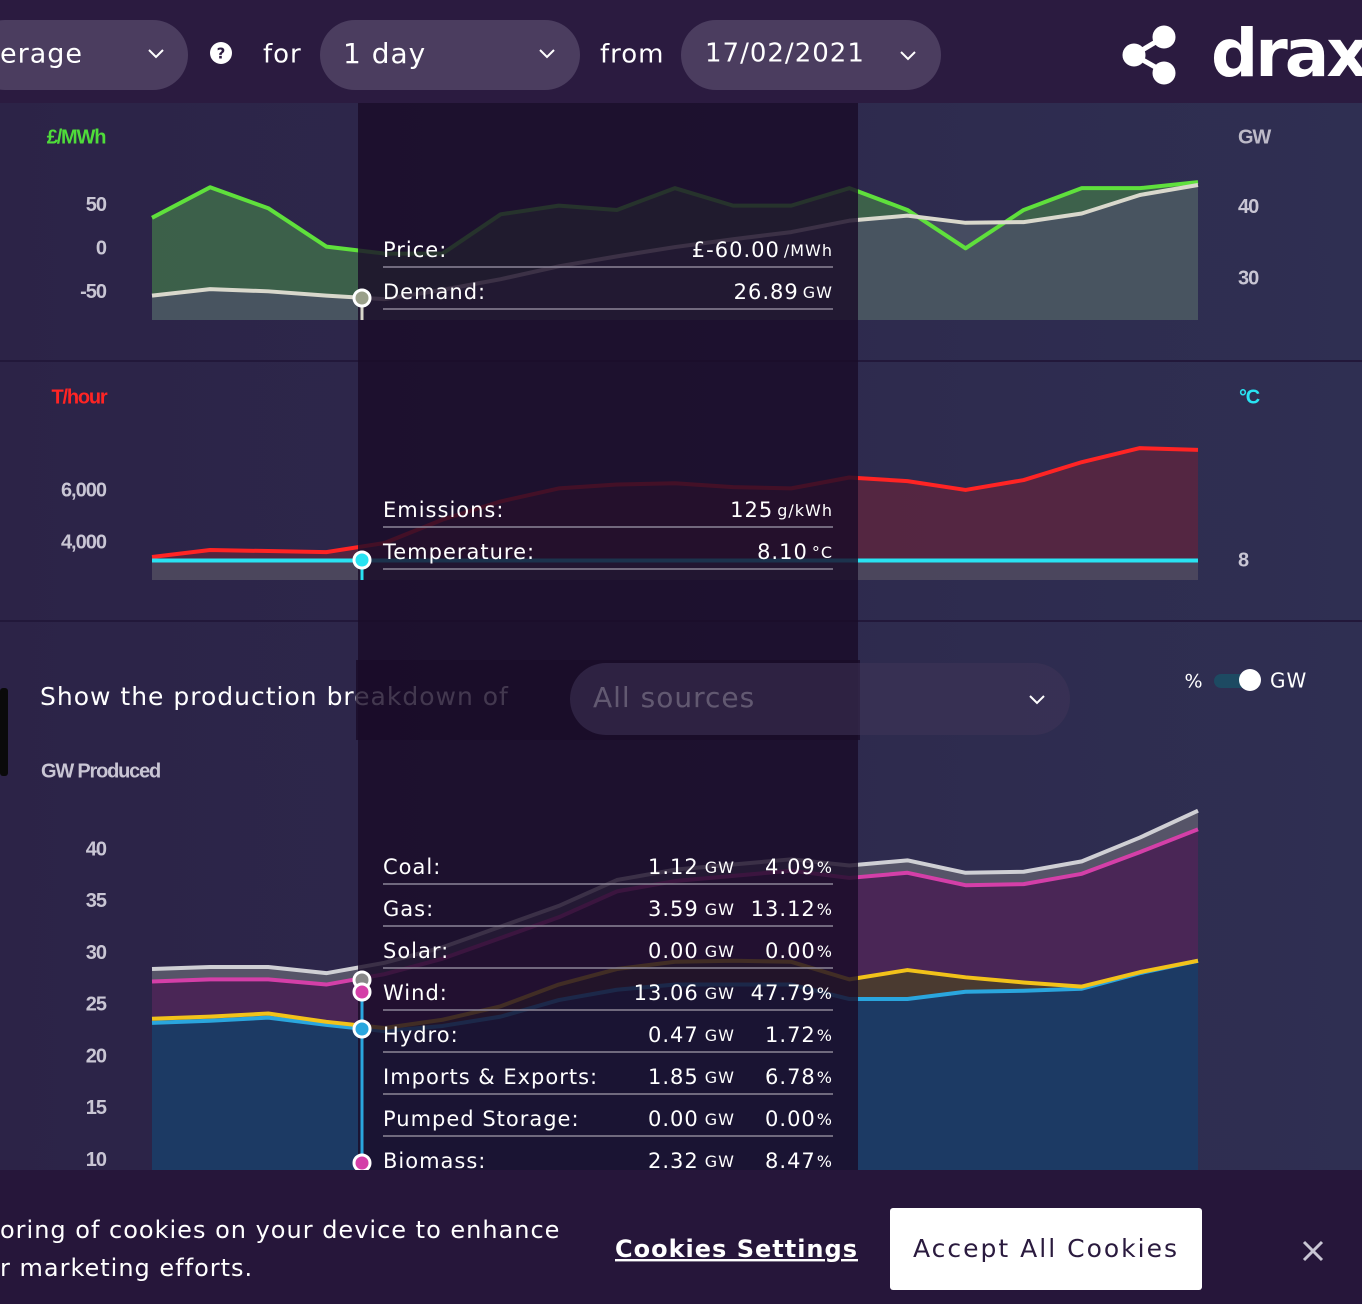 This screenshot has height=1304, width=1362. I want to click on value: 13.12, so click(783, 909).